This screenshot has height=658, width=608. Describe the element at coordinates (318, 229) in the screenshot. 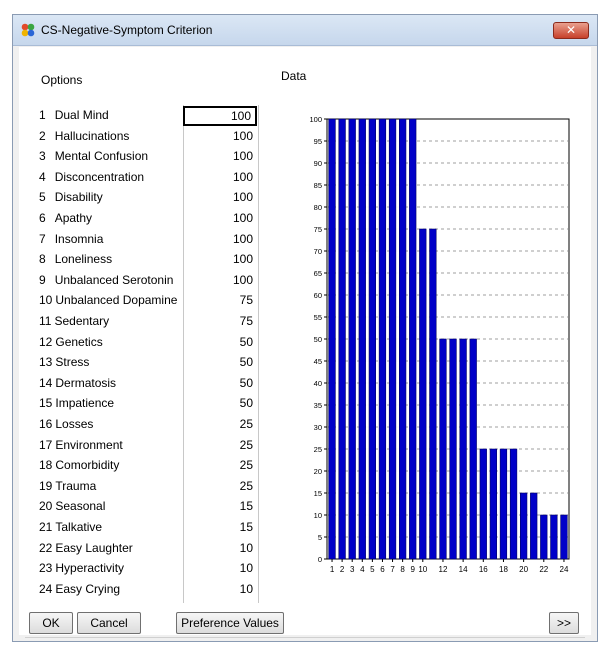

I see `y-tick-label: 75` at that location.